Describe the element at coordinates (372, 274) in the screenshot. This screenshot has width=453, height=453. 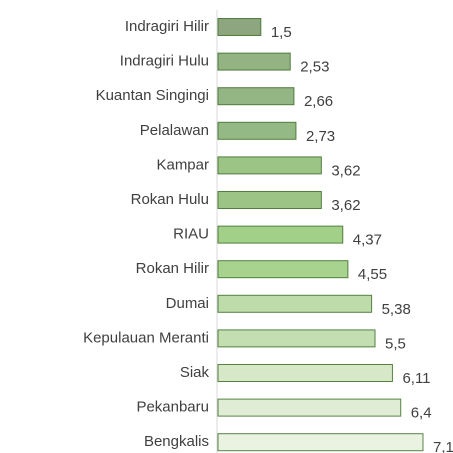
I see `value-label: 4,55` at that location.